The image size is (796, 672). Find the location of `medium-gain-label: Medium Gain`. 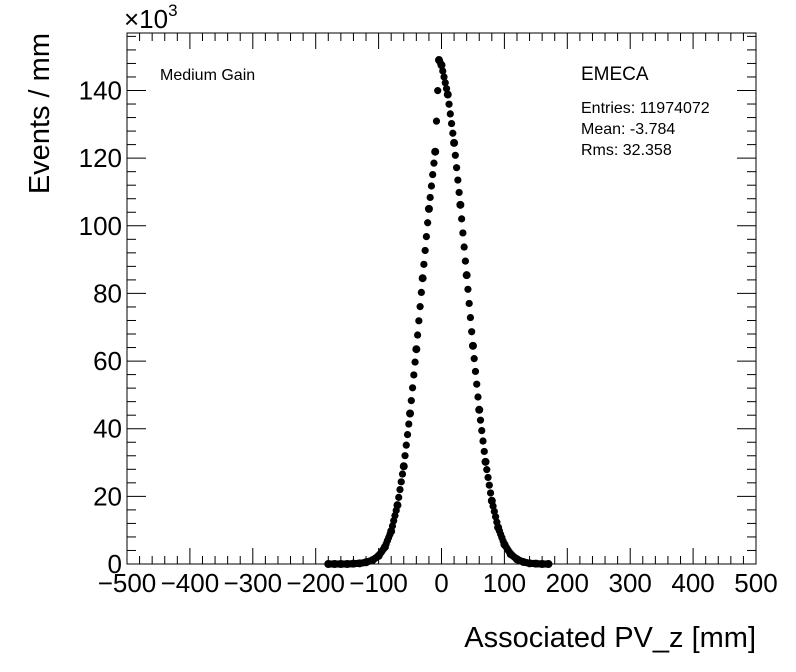

medium-gain-label: Medium Gain is located at coordinates (207, 75).